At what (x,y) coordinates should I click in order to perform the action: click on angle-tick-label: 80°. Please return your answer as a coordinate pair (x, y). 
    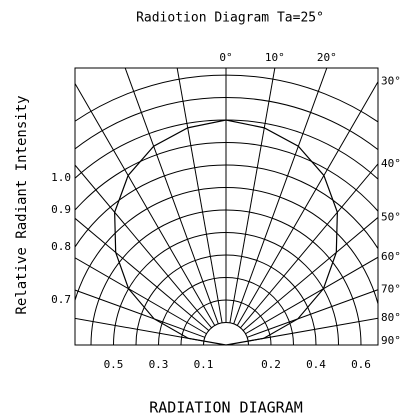
    Looking at the image, I should click on (391, 317).